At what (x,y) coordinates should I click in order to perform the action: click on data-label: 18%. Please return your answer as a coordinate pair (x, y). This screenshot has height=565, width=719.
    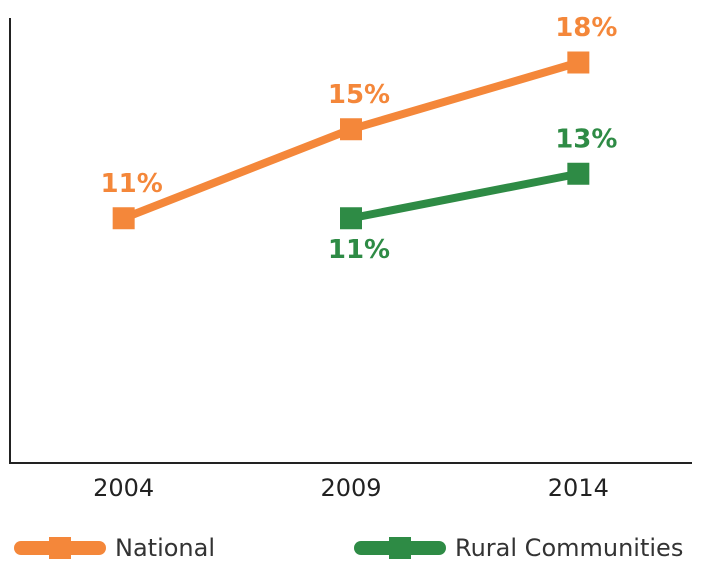
    Looking at the image, I should click on (586, 28).